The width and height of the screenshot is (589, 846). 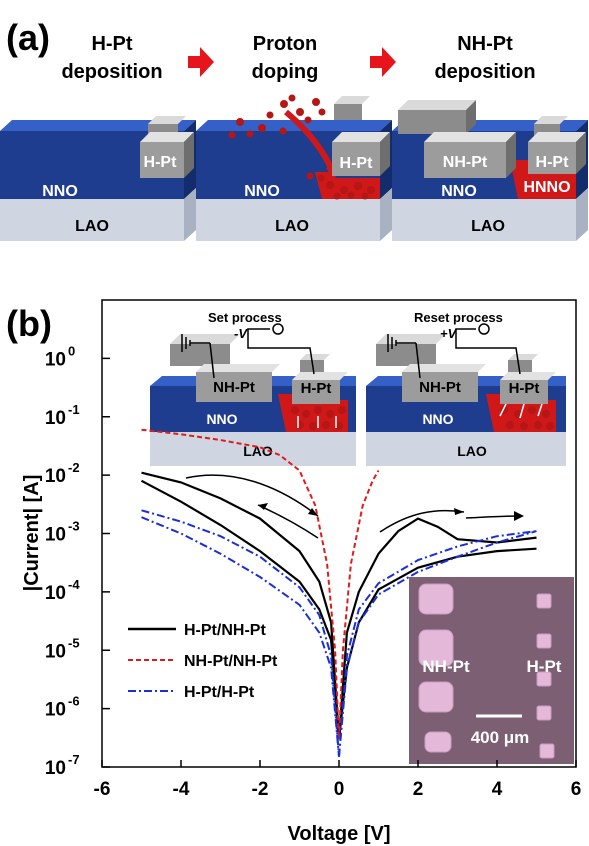 I want to click on nh-pt-label-3: NH-Pt, so click(x=465, y=162).